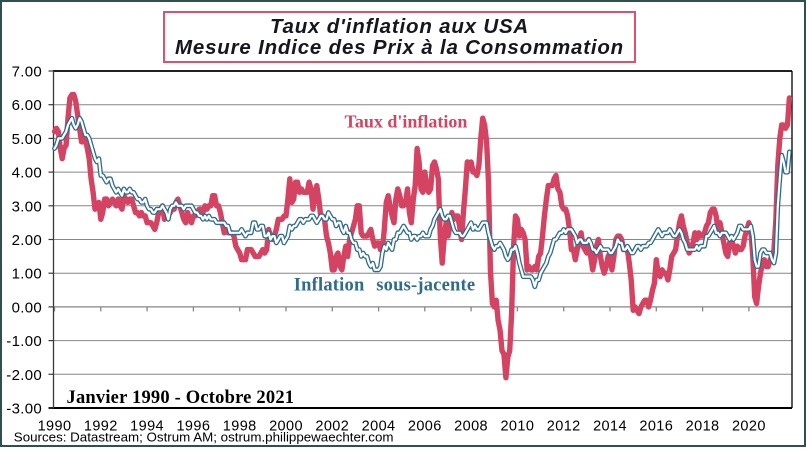 The image size is (806, 452). I want to click on svg-text: Inflation sous-jacente, so click(385, 286).